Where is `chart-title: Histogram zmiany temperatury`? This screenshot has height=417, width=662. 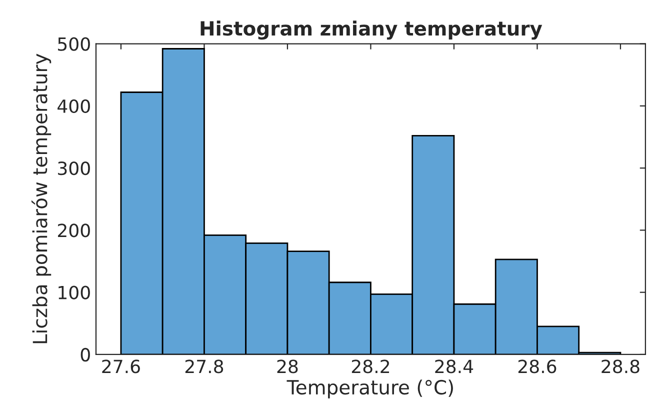 chart-title: Histogram zmiany temperatury is located at coordinates (371, 30).